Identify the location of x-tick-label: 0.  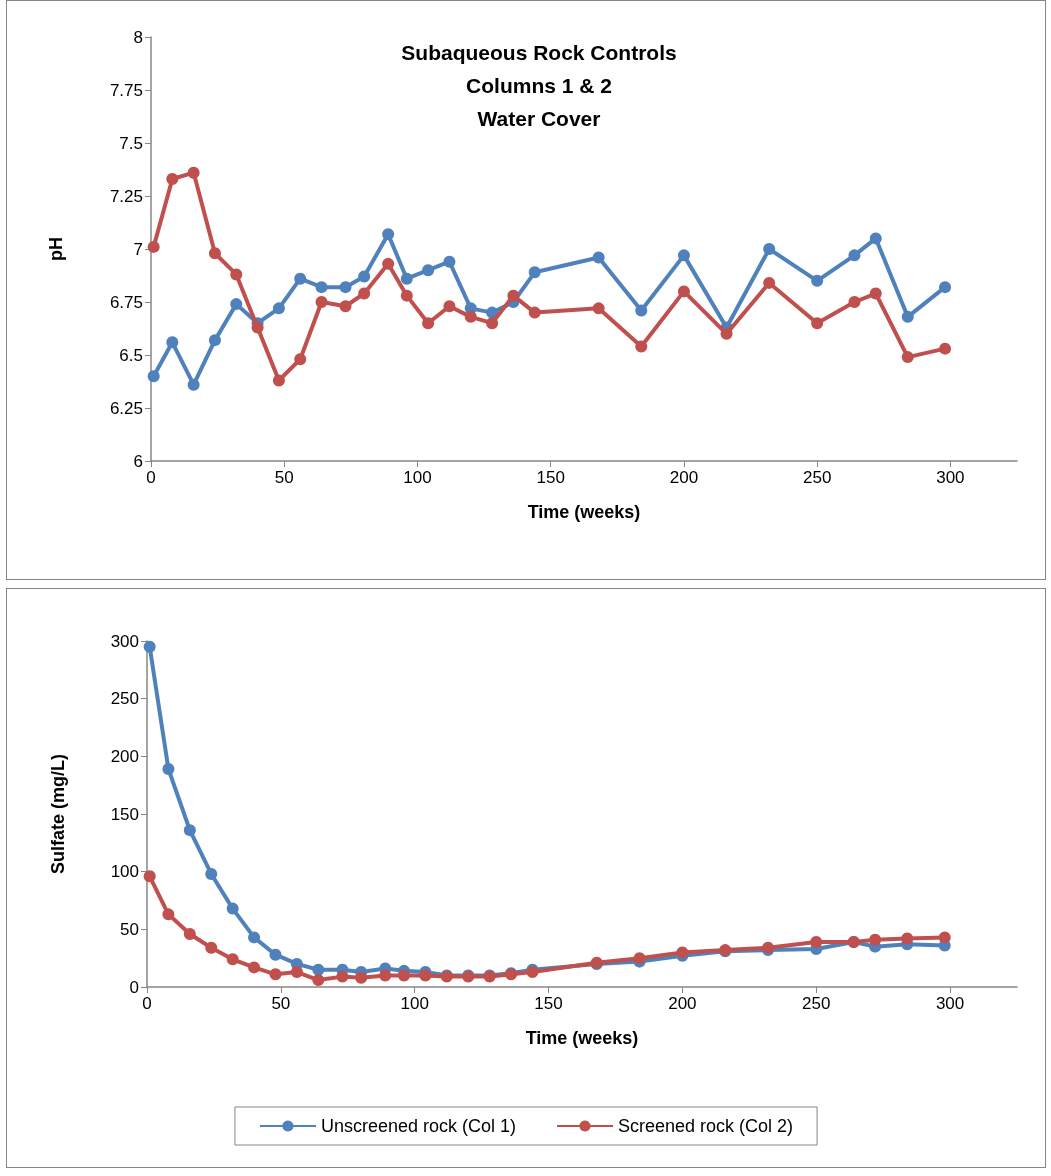
(151, 477).